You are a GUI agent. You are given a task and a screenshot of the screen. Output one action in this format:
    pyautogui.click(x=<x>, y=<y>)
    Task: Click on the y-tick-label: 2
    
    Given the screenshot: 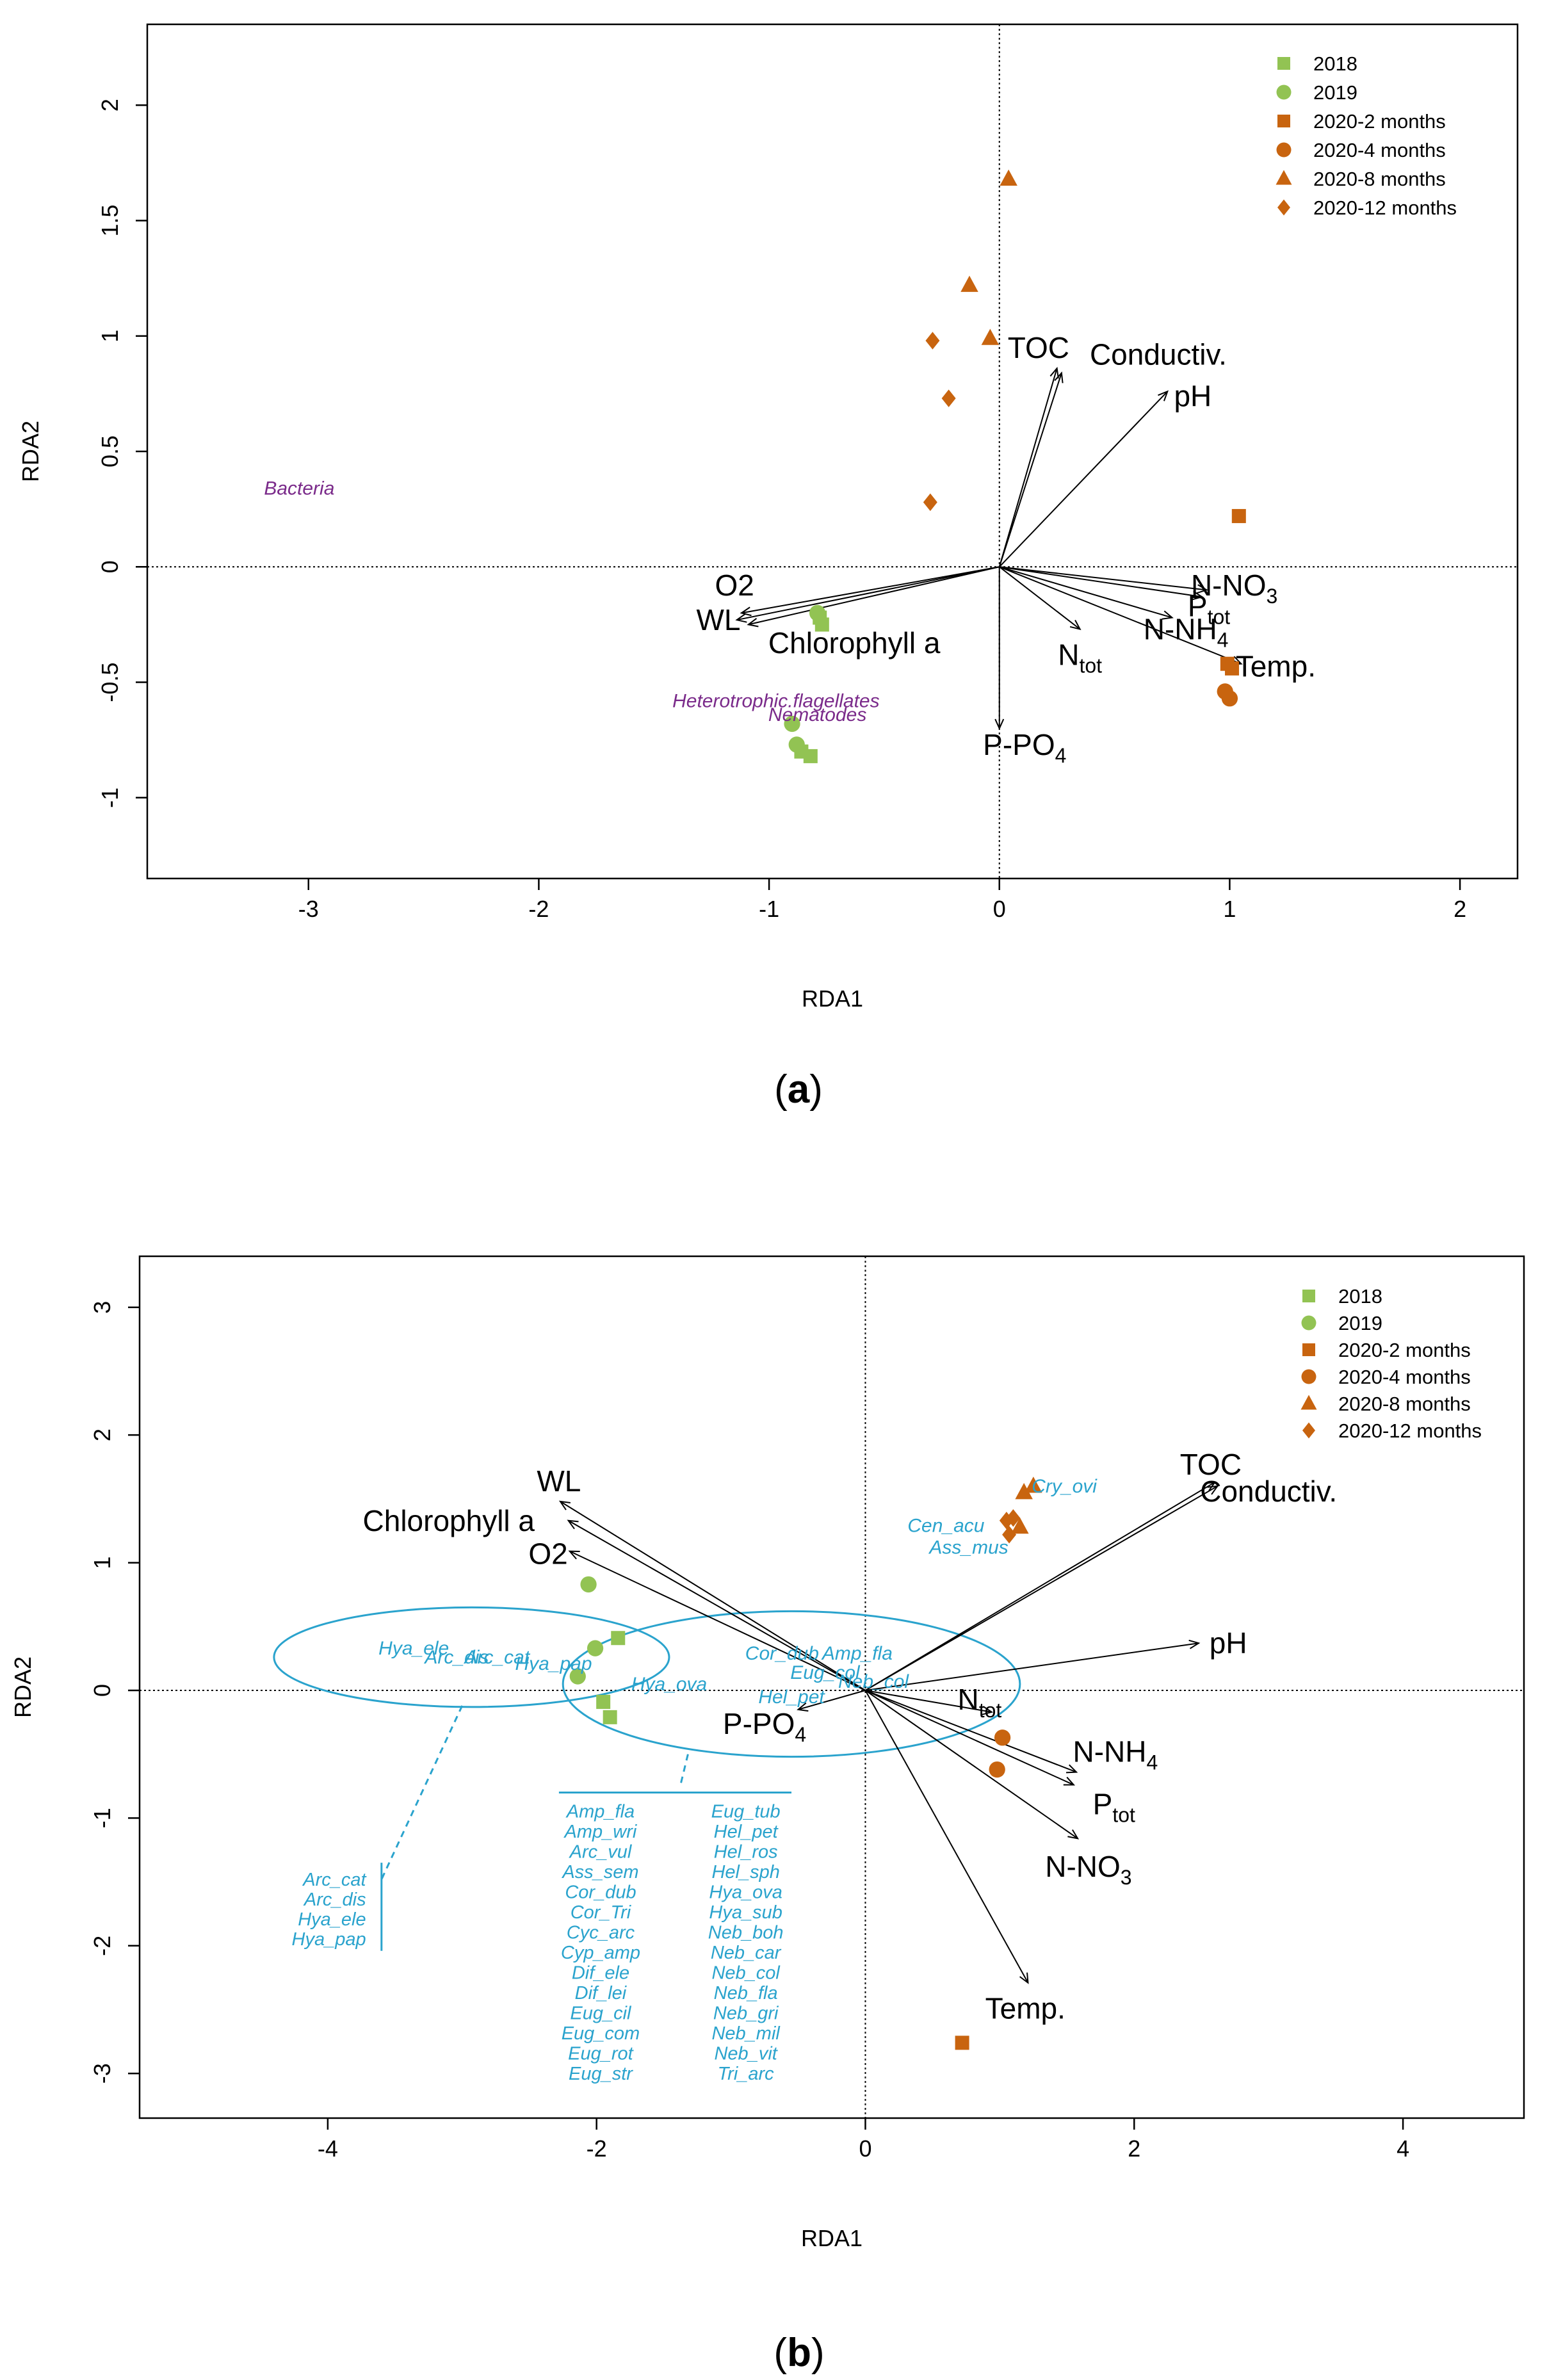 What is the action you would take?
    pyautogui.click(x=102, y=1435)
    